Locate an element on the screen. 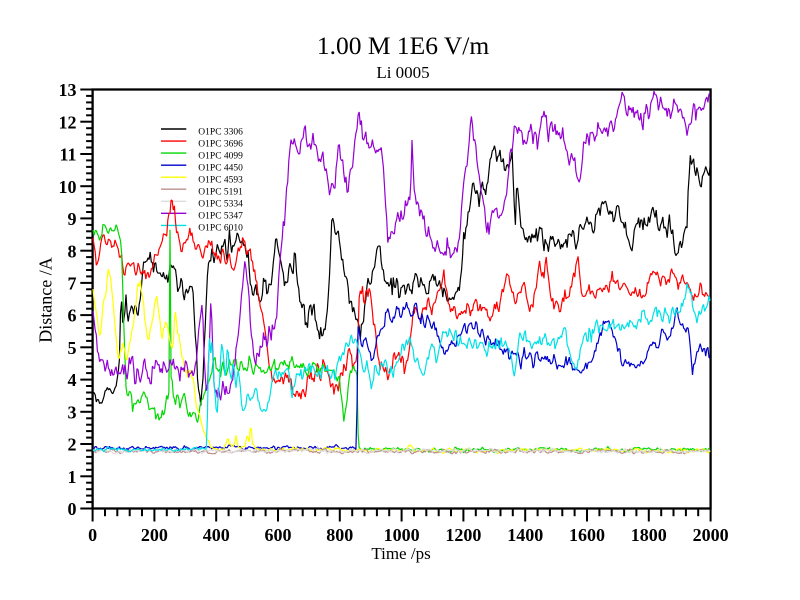 The height and width of the screenshot is (600, 800). svg-text: 6 is located at coordinates (72, 316).